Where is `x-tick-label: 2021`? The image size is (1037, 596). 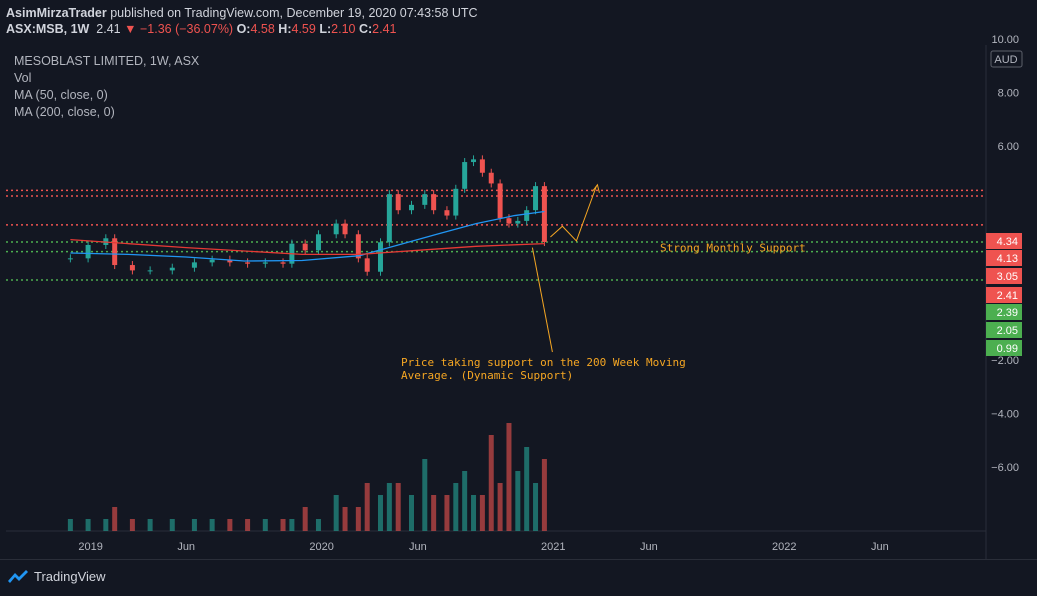 x-tick-label: 2021 is located at coordinates (553, 547).